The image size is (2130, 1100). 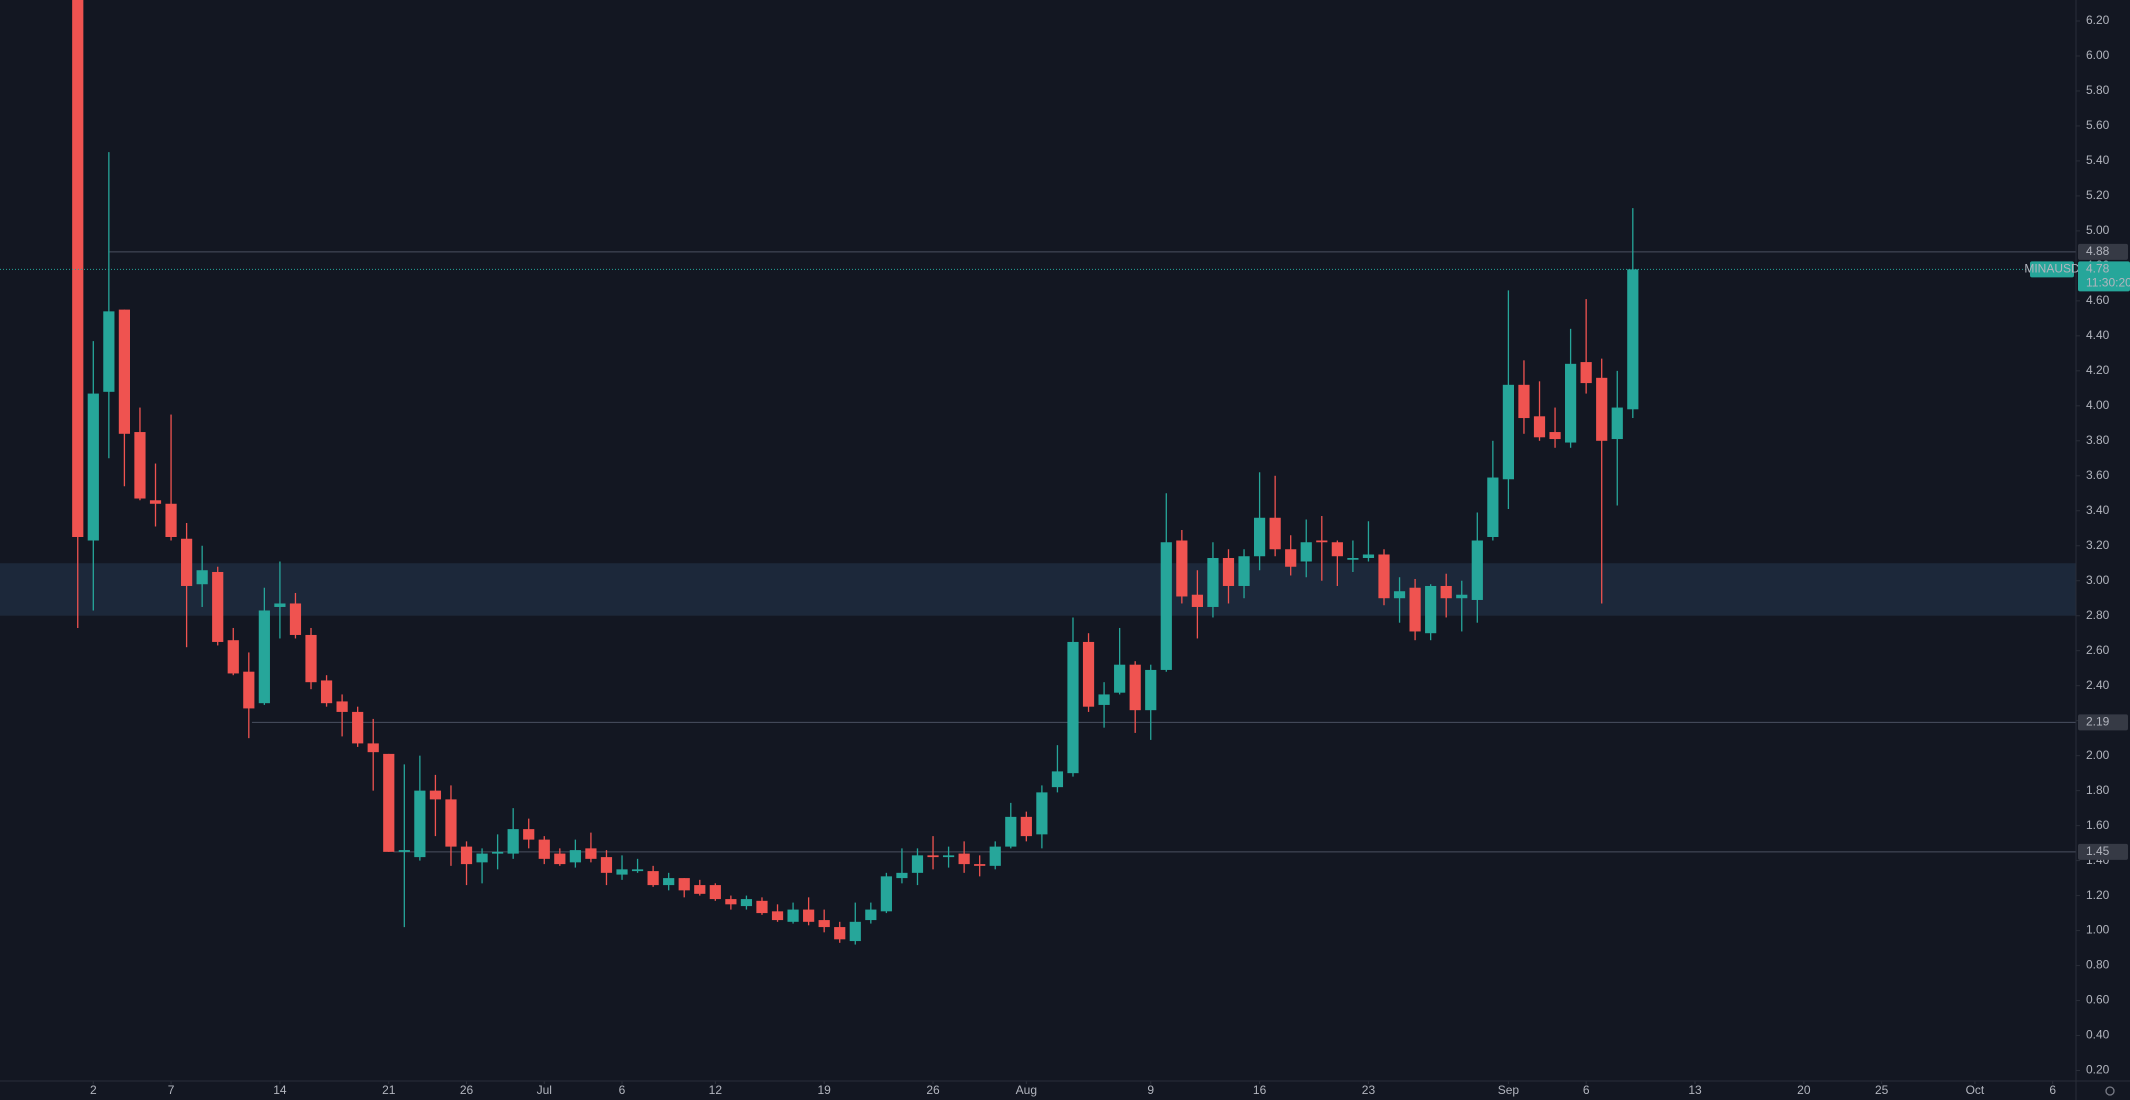 What do you see at coordinates (1882, 1090) in the screenshot?
I see `x-tick-label: 25` at bounding box center [1882, 1090].